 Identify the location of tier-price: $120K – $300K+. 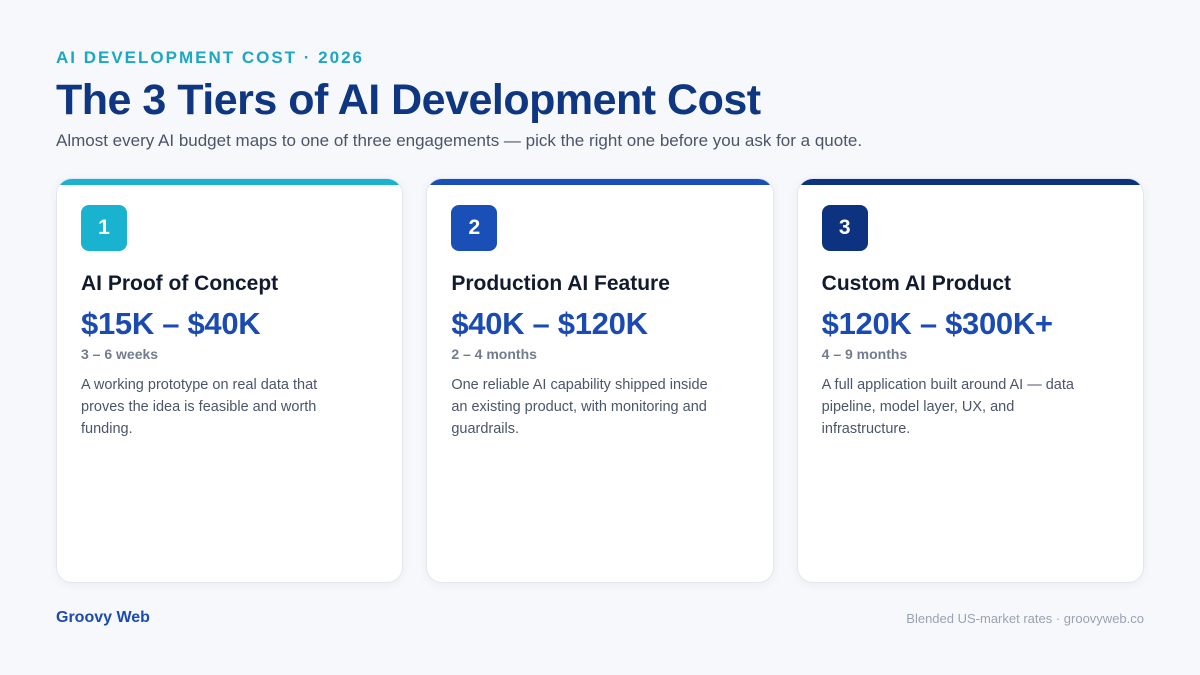
(937, 323).